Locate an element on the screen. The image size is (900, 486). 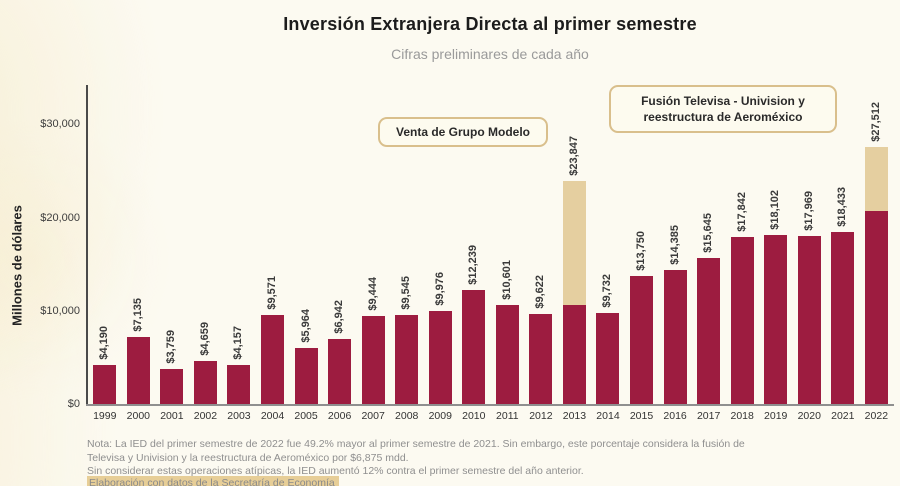
bar-slot-1999: $4,190 is located at coordinates (105, 244).